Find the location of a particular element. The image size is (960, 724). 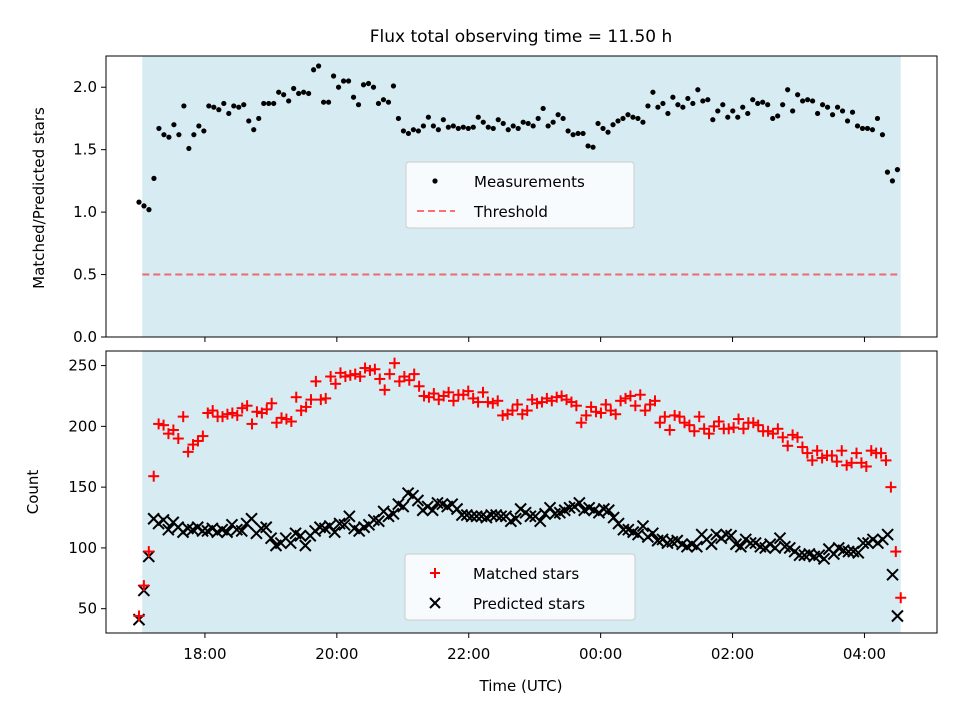

legend-matched-marker is located at coordinates (435, 573).